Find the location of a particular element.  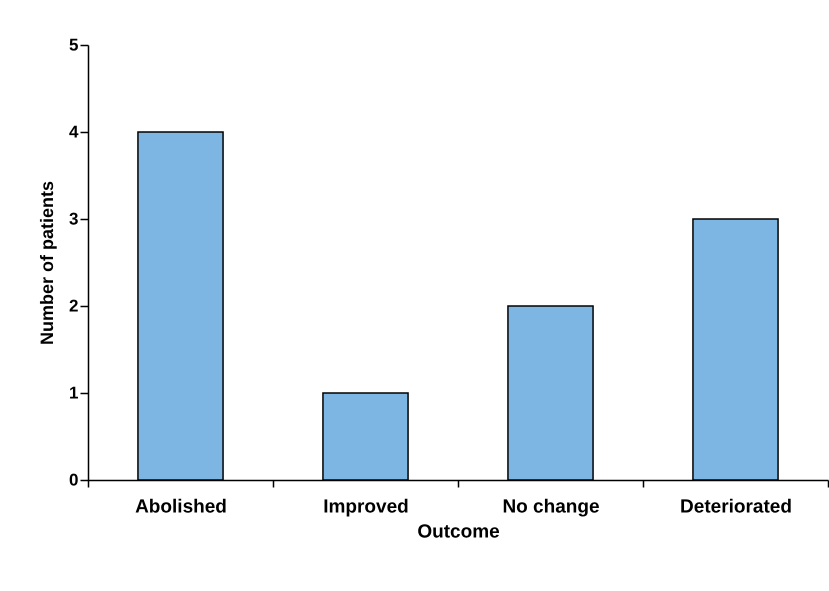

x-axis-title: Outcome is located at coordinates (458, 532).